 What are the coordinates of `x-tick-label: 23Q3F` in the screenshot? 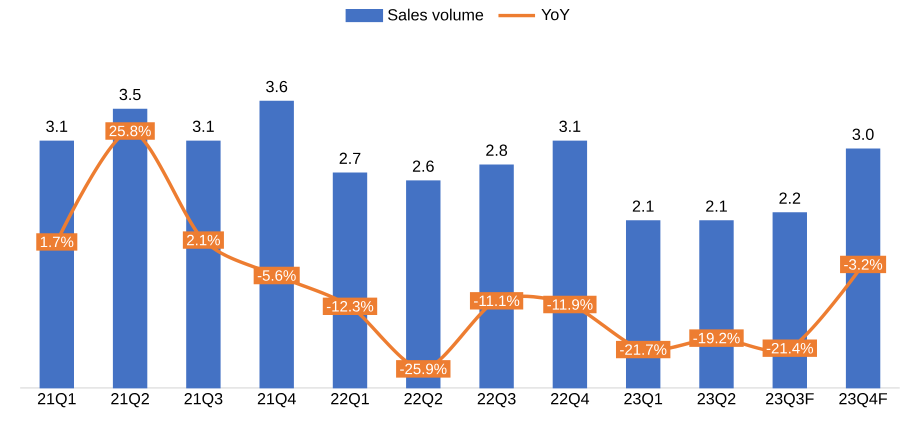 It's located at (790, 400).